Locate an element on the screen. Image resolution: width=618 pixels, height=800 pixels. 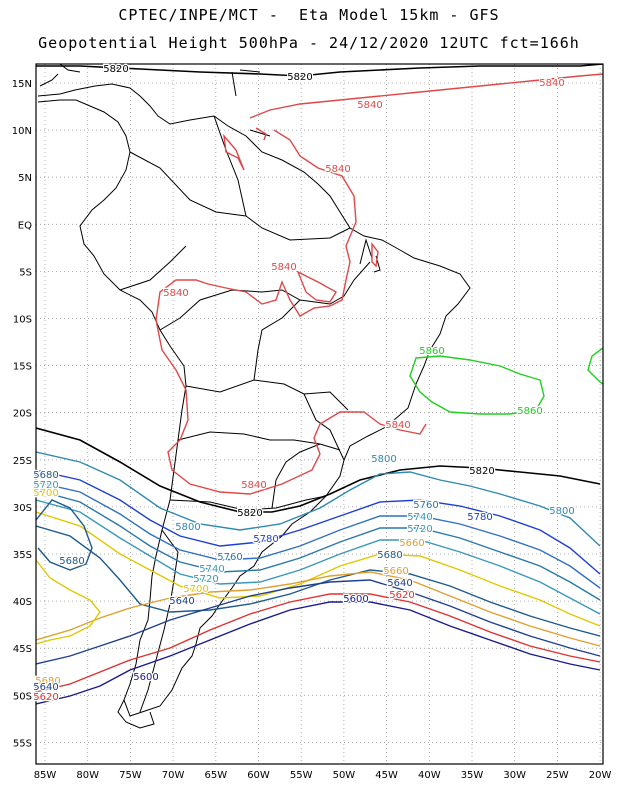
latitude-label: 5N is located at coordinates (25, 178).